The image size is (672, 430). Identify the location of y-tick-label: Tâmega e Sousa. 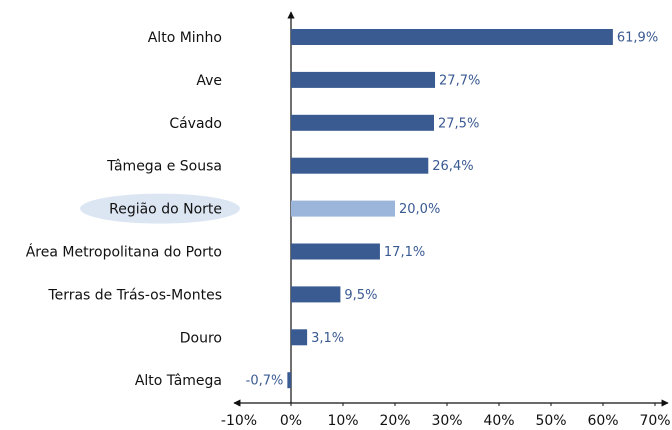
(164, 167).